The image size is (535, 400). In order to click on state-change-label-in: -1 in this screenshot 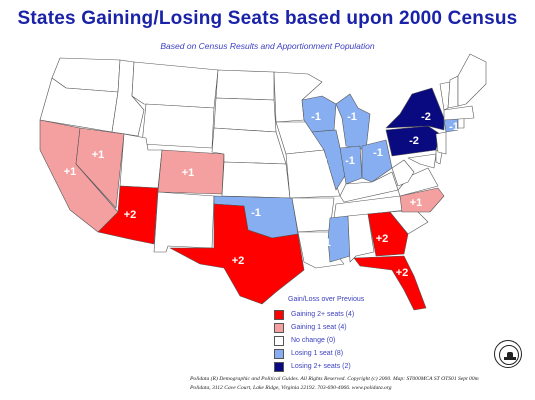, I will do `click(350, 161)`.